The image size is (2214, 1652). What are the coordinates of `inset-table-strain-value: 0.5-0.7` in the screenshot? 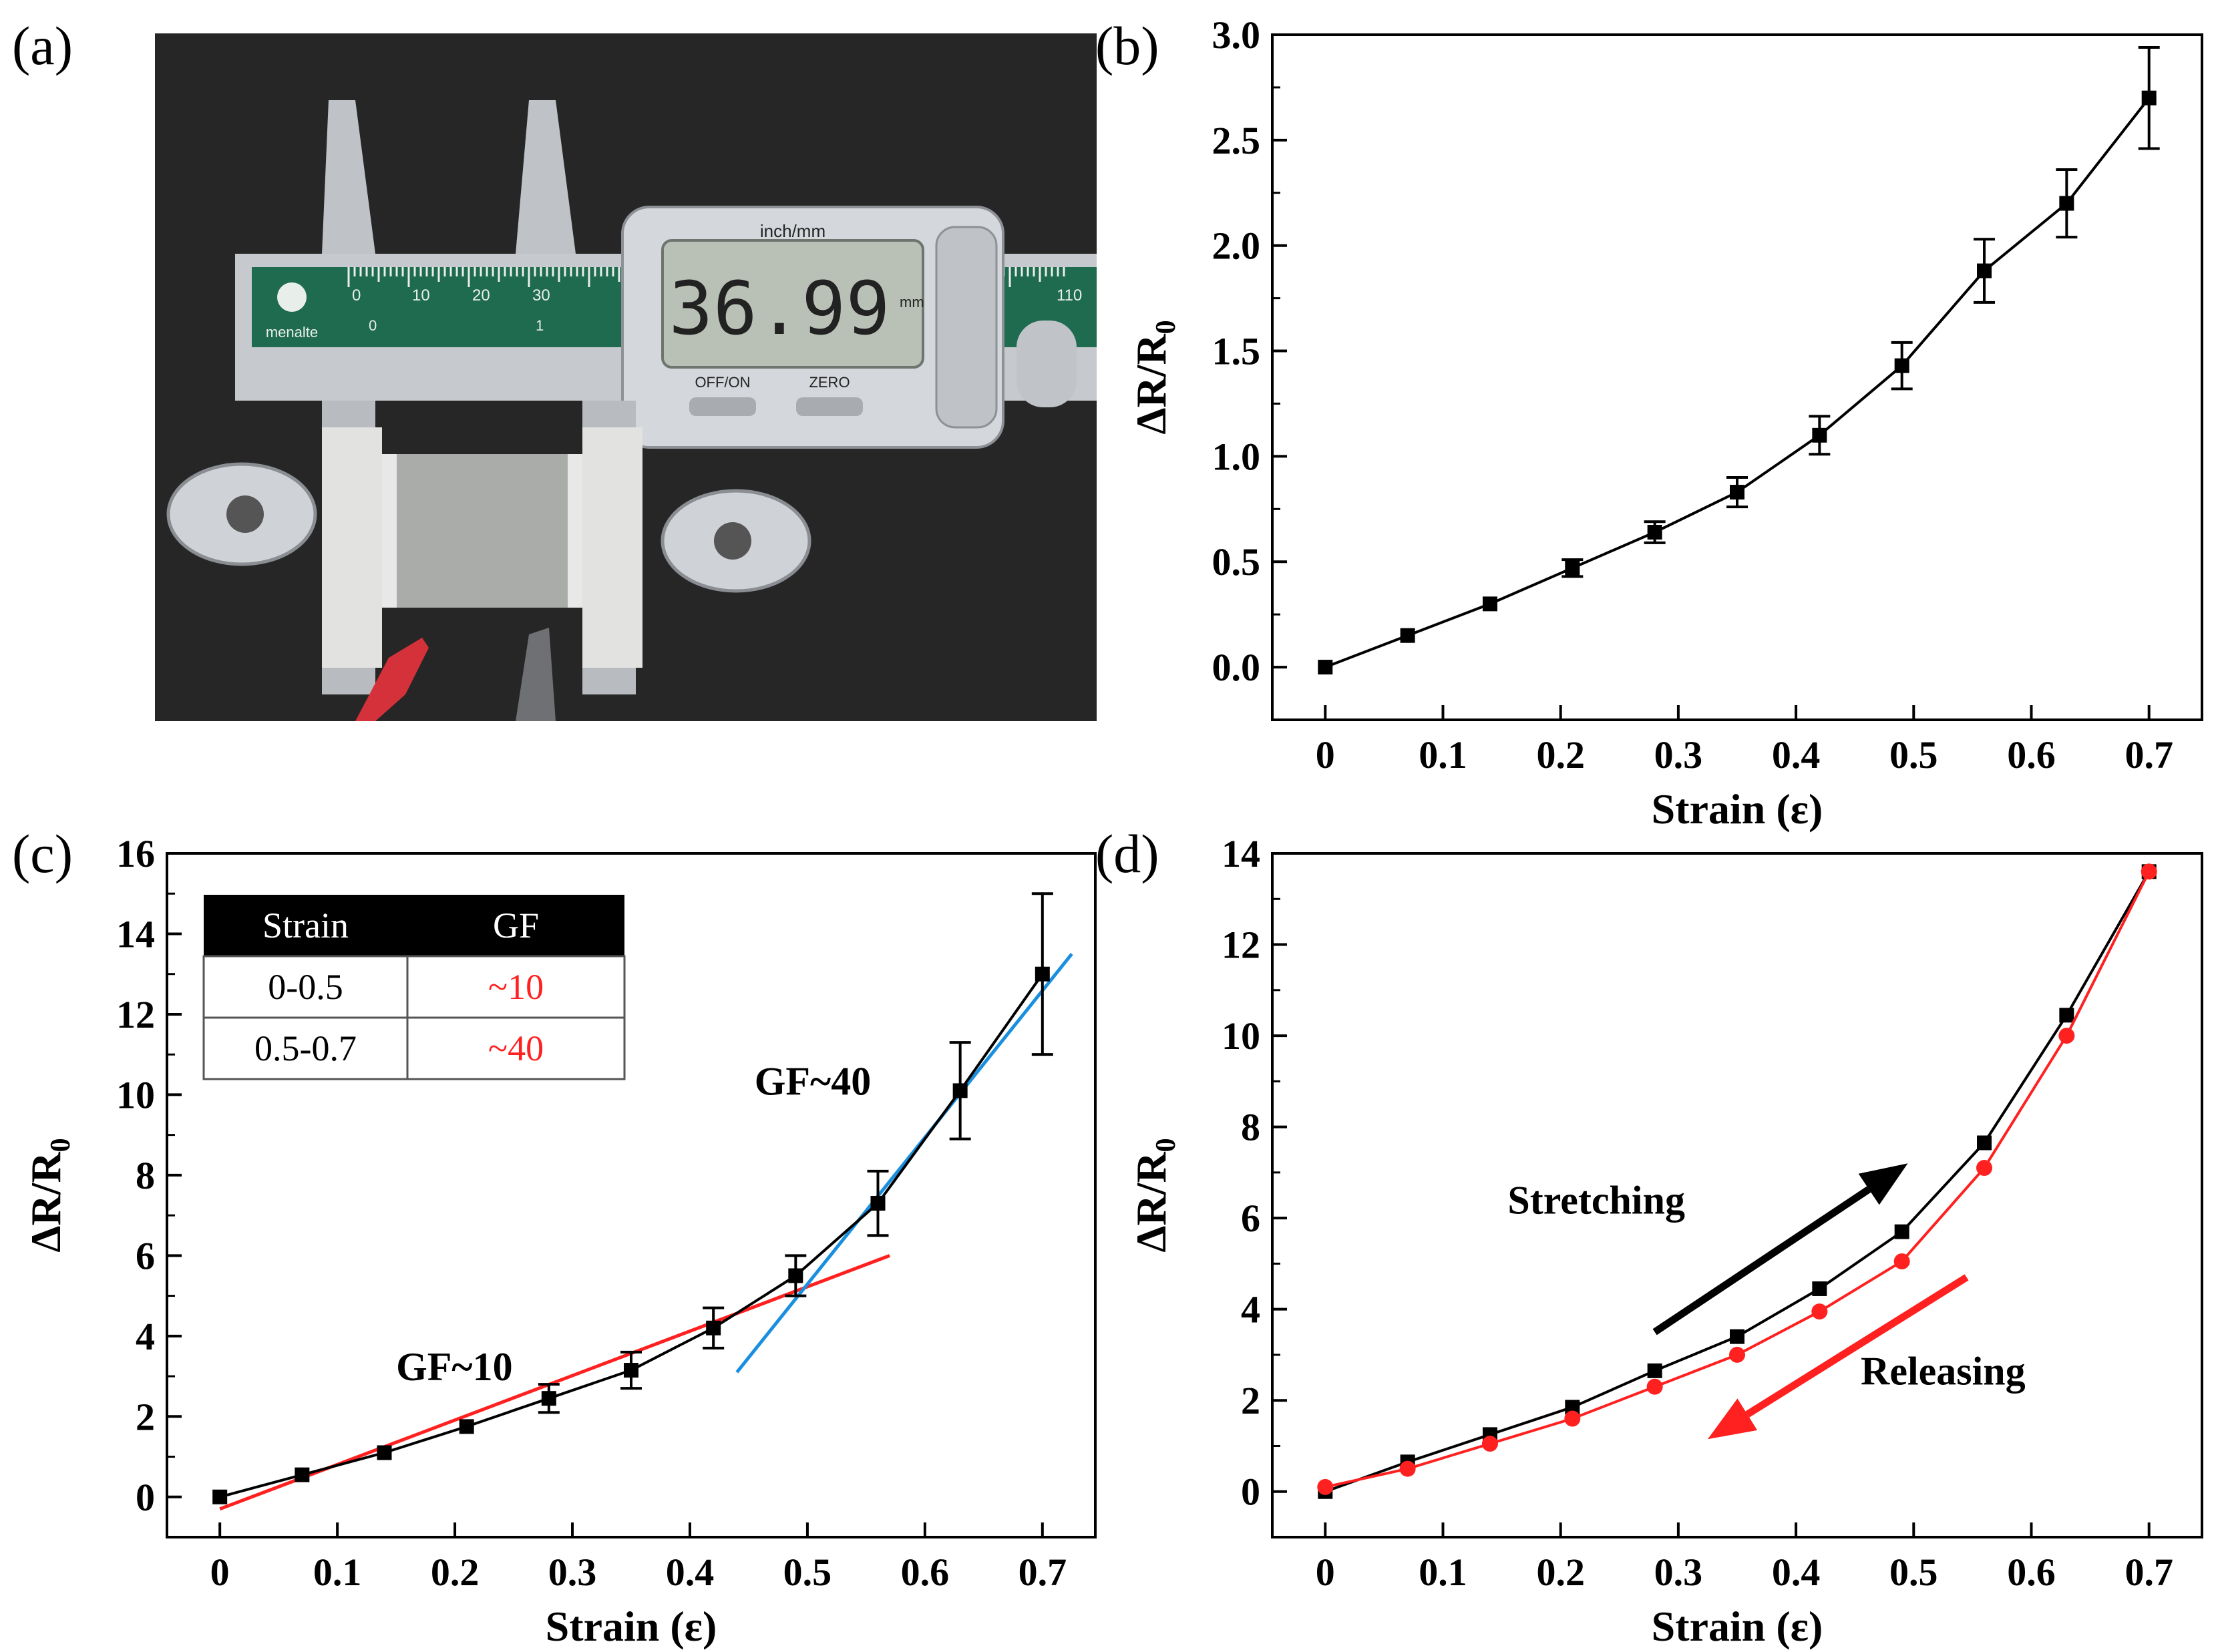 It's located at (305, 1048).